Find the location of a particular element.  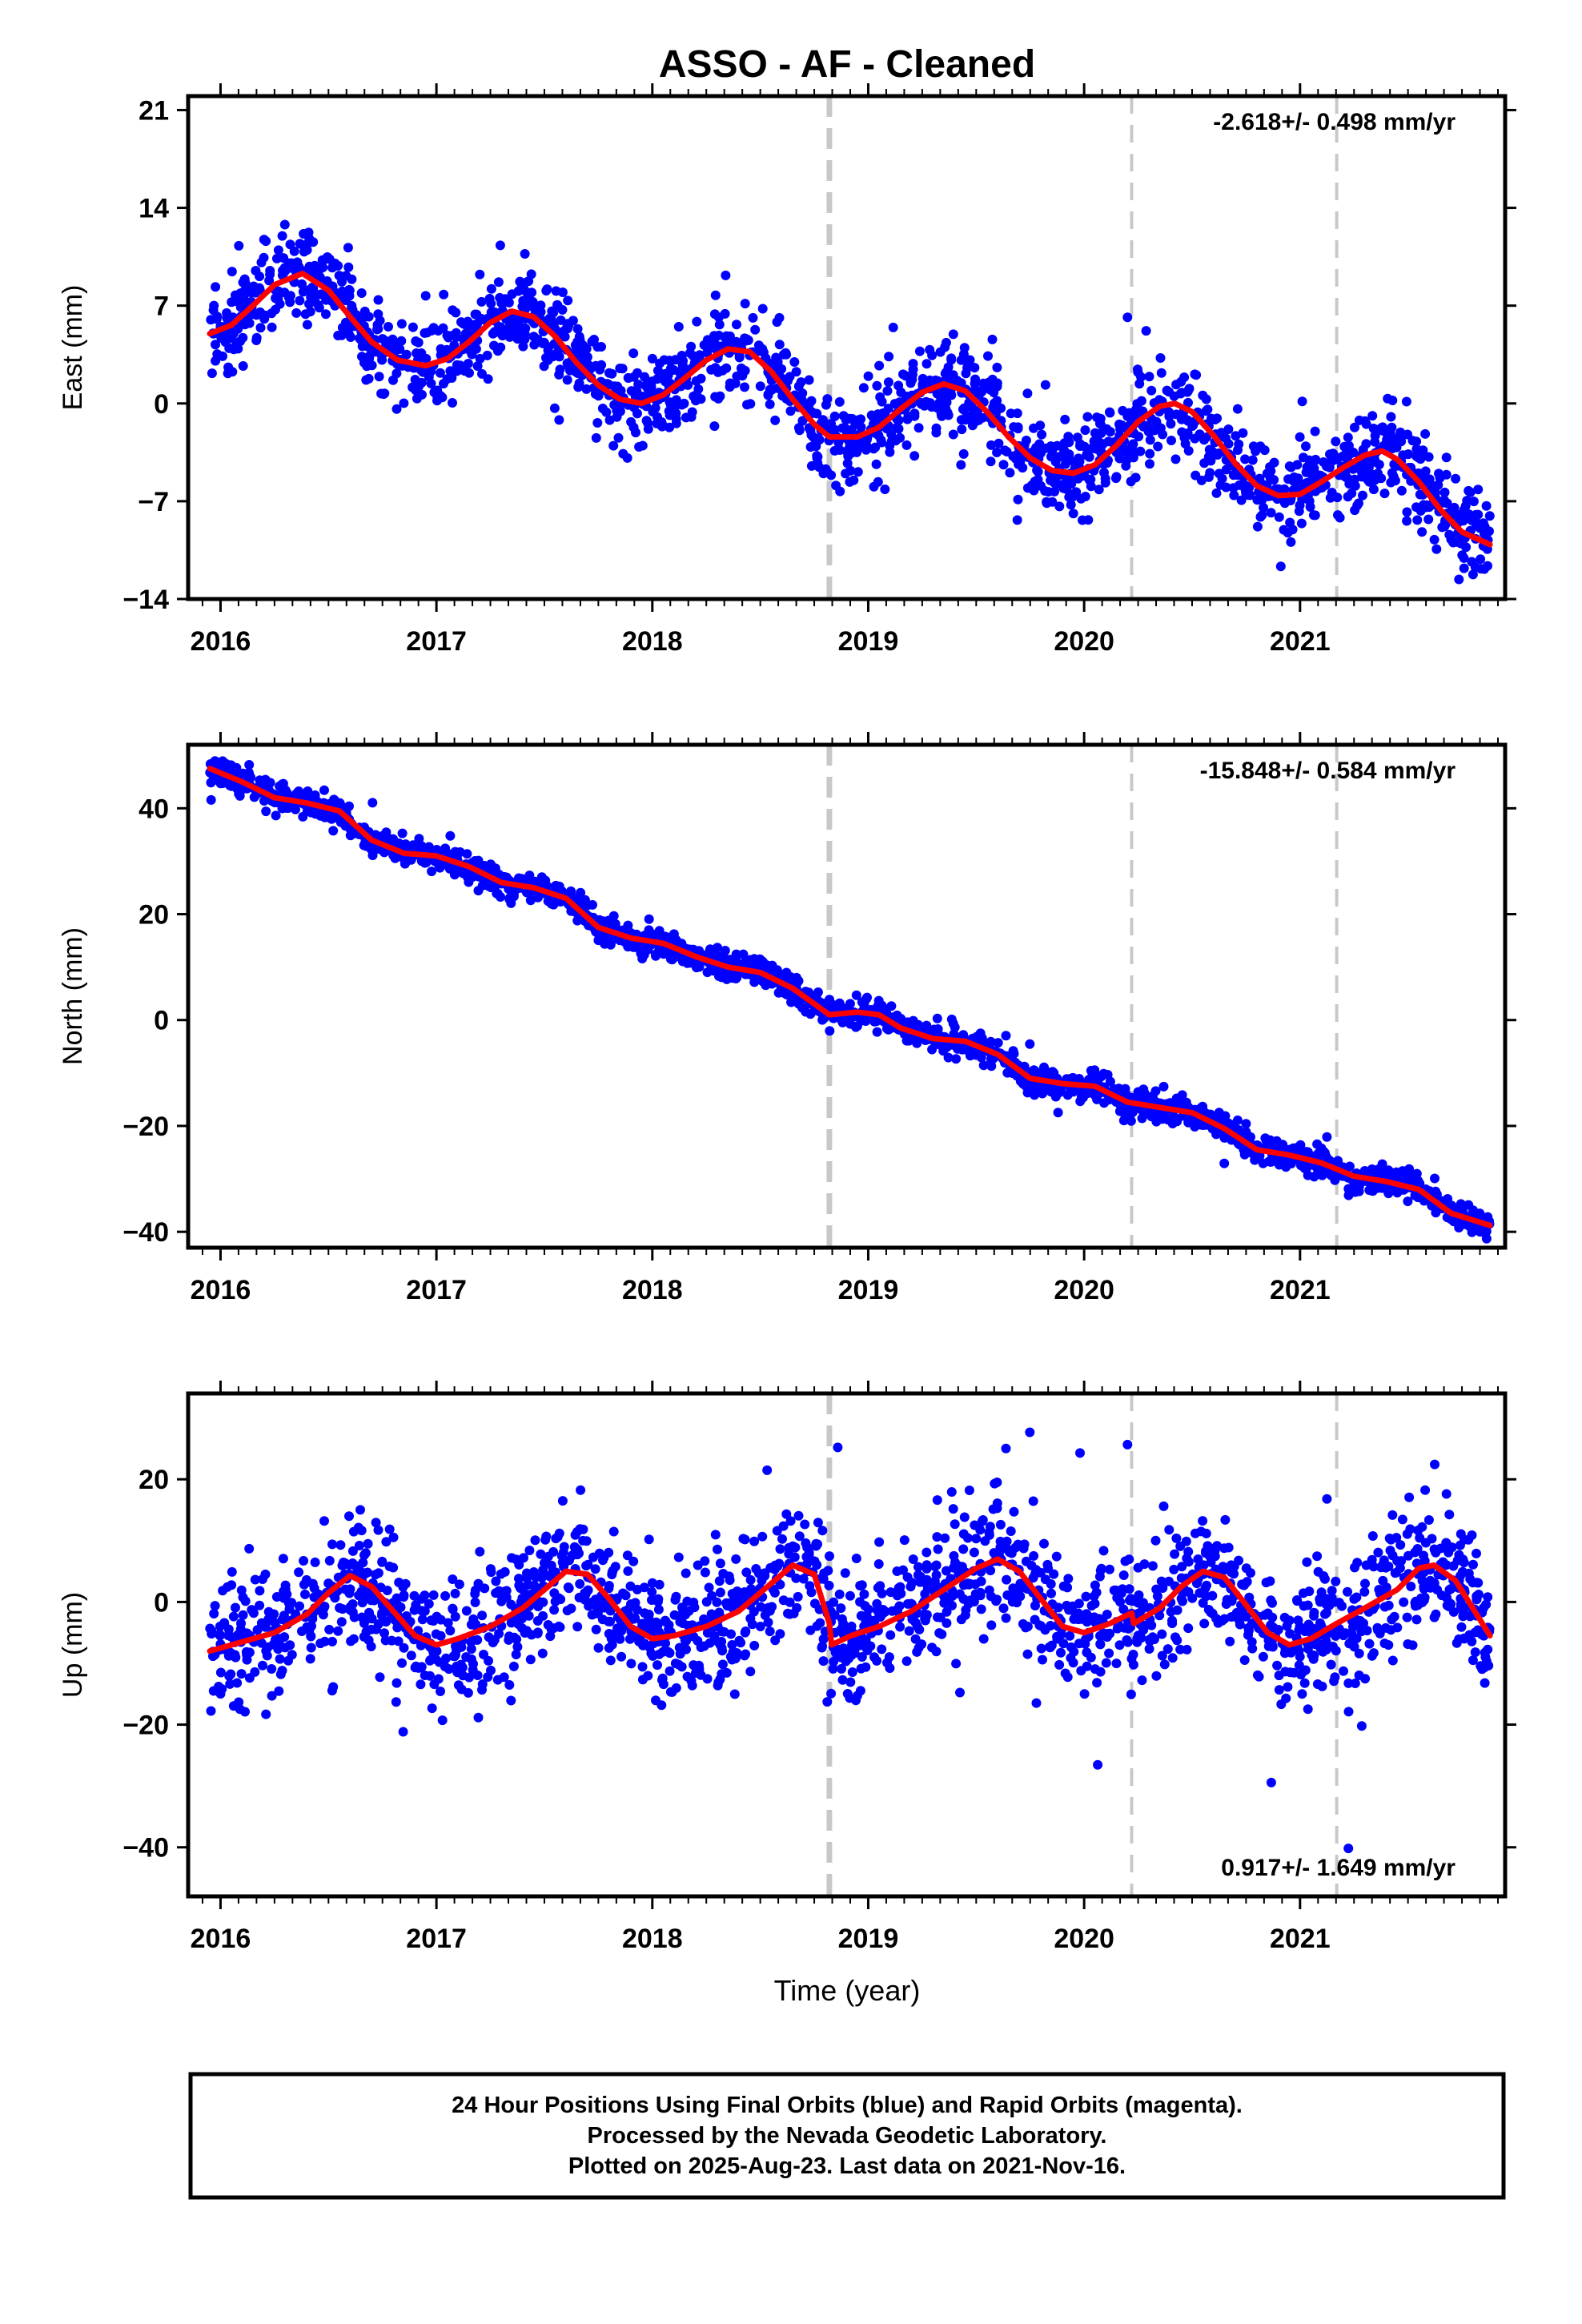

x-tick-label: 2019 is located at coordinates (869, 1290).